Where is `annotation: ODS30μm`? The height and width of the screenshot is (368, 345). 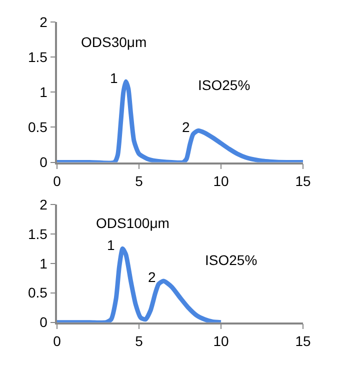
annotation: ODS30μm is located at coordinates (114, 42).